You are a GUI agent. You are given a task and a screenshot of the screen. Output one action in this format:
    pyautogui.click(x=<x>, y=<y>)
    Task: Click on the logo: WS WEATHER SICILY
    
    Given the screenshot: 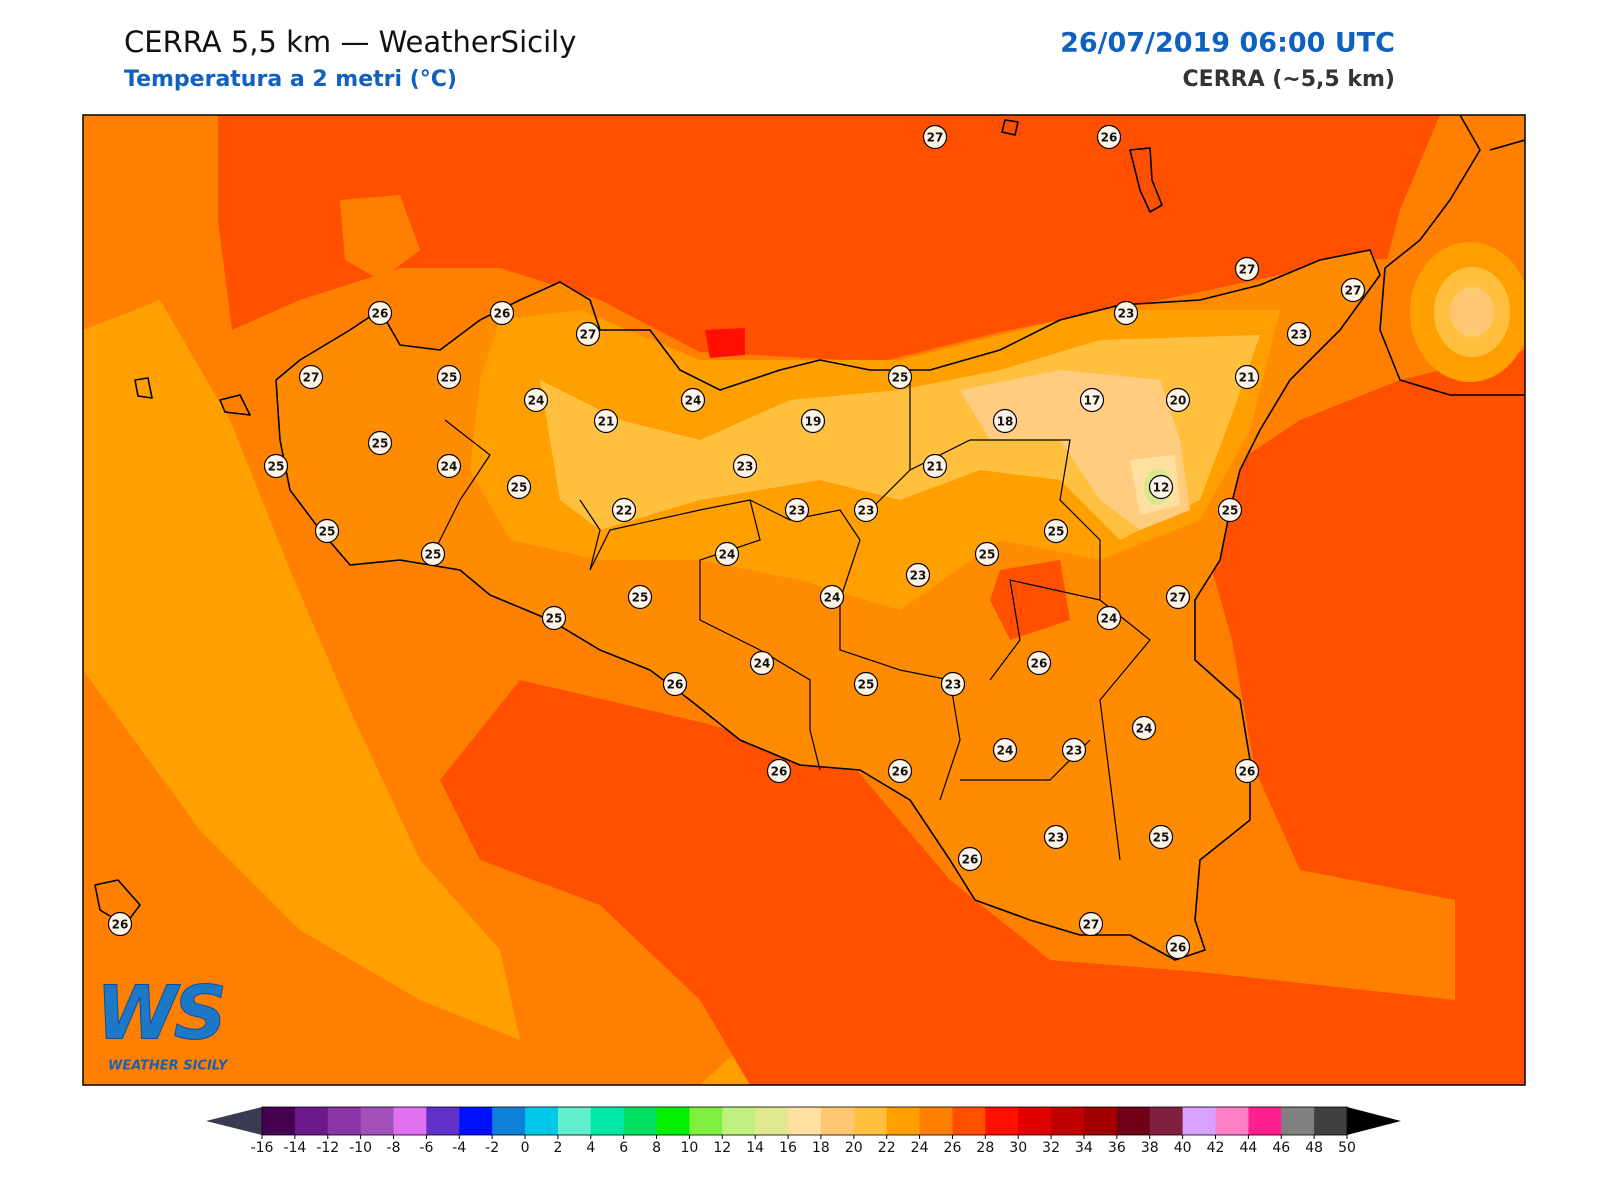 What is the action you would take?
    pyautogui.click(x=163, y=1022)
    